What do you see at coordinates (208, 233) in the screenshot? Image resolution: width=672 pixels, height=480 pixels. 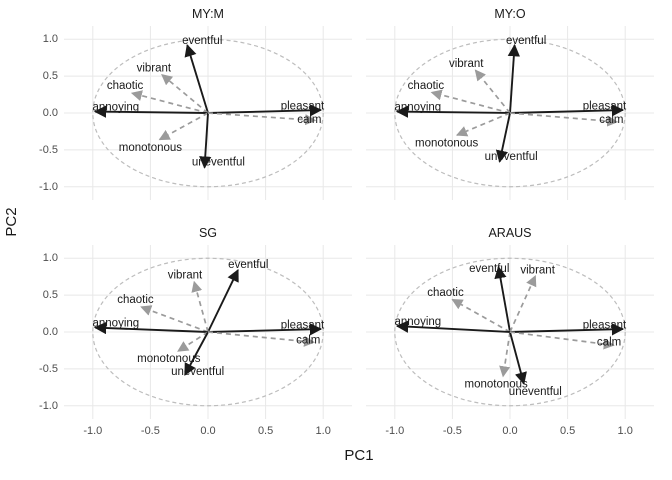 I see `facet-title-sg: SG` at bounding box center [208, 233].